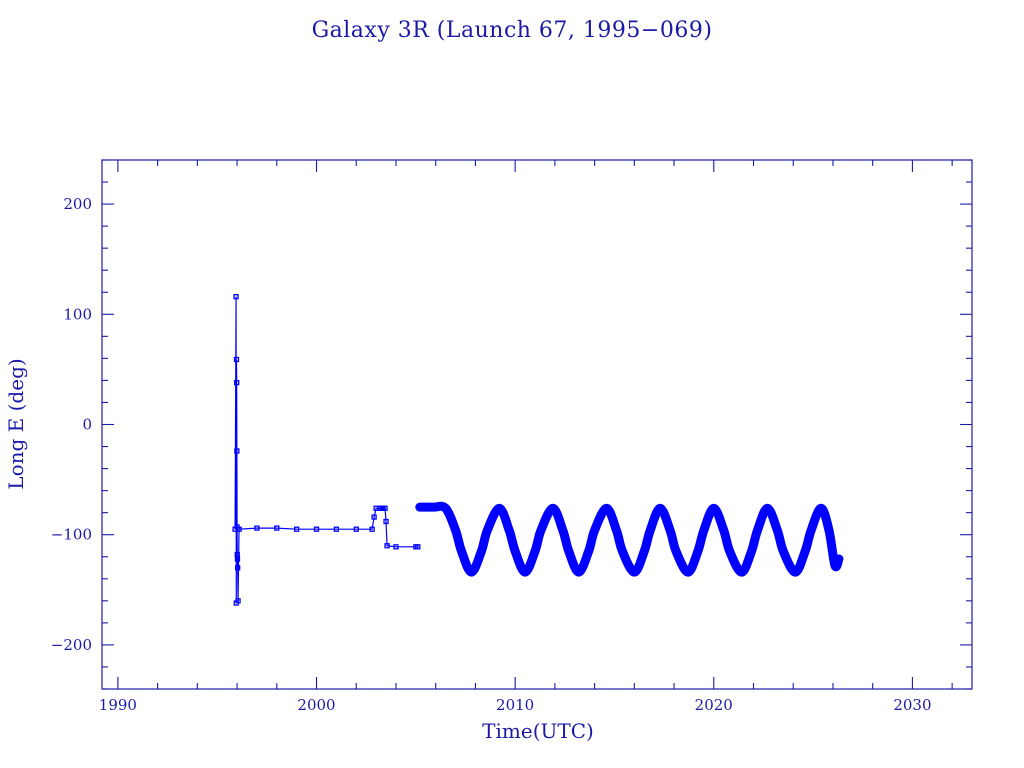 The image size is (1024, 768). Describe the element at coordinates (87, 425) in the screenshot. I see `y-tick-label: 0` at that location.